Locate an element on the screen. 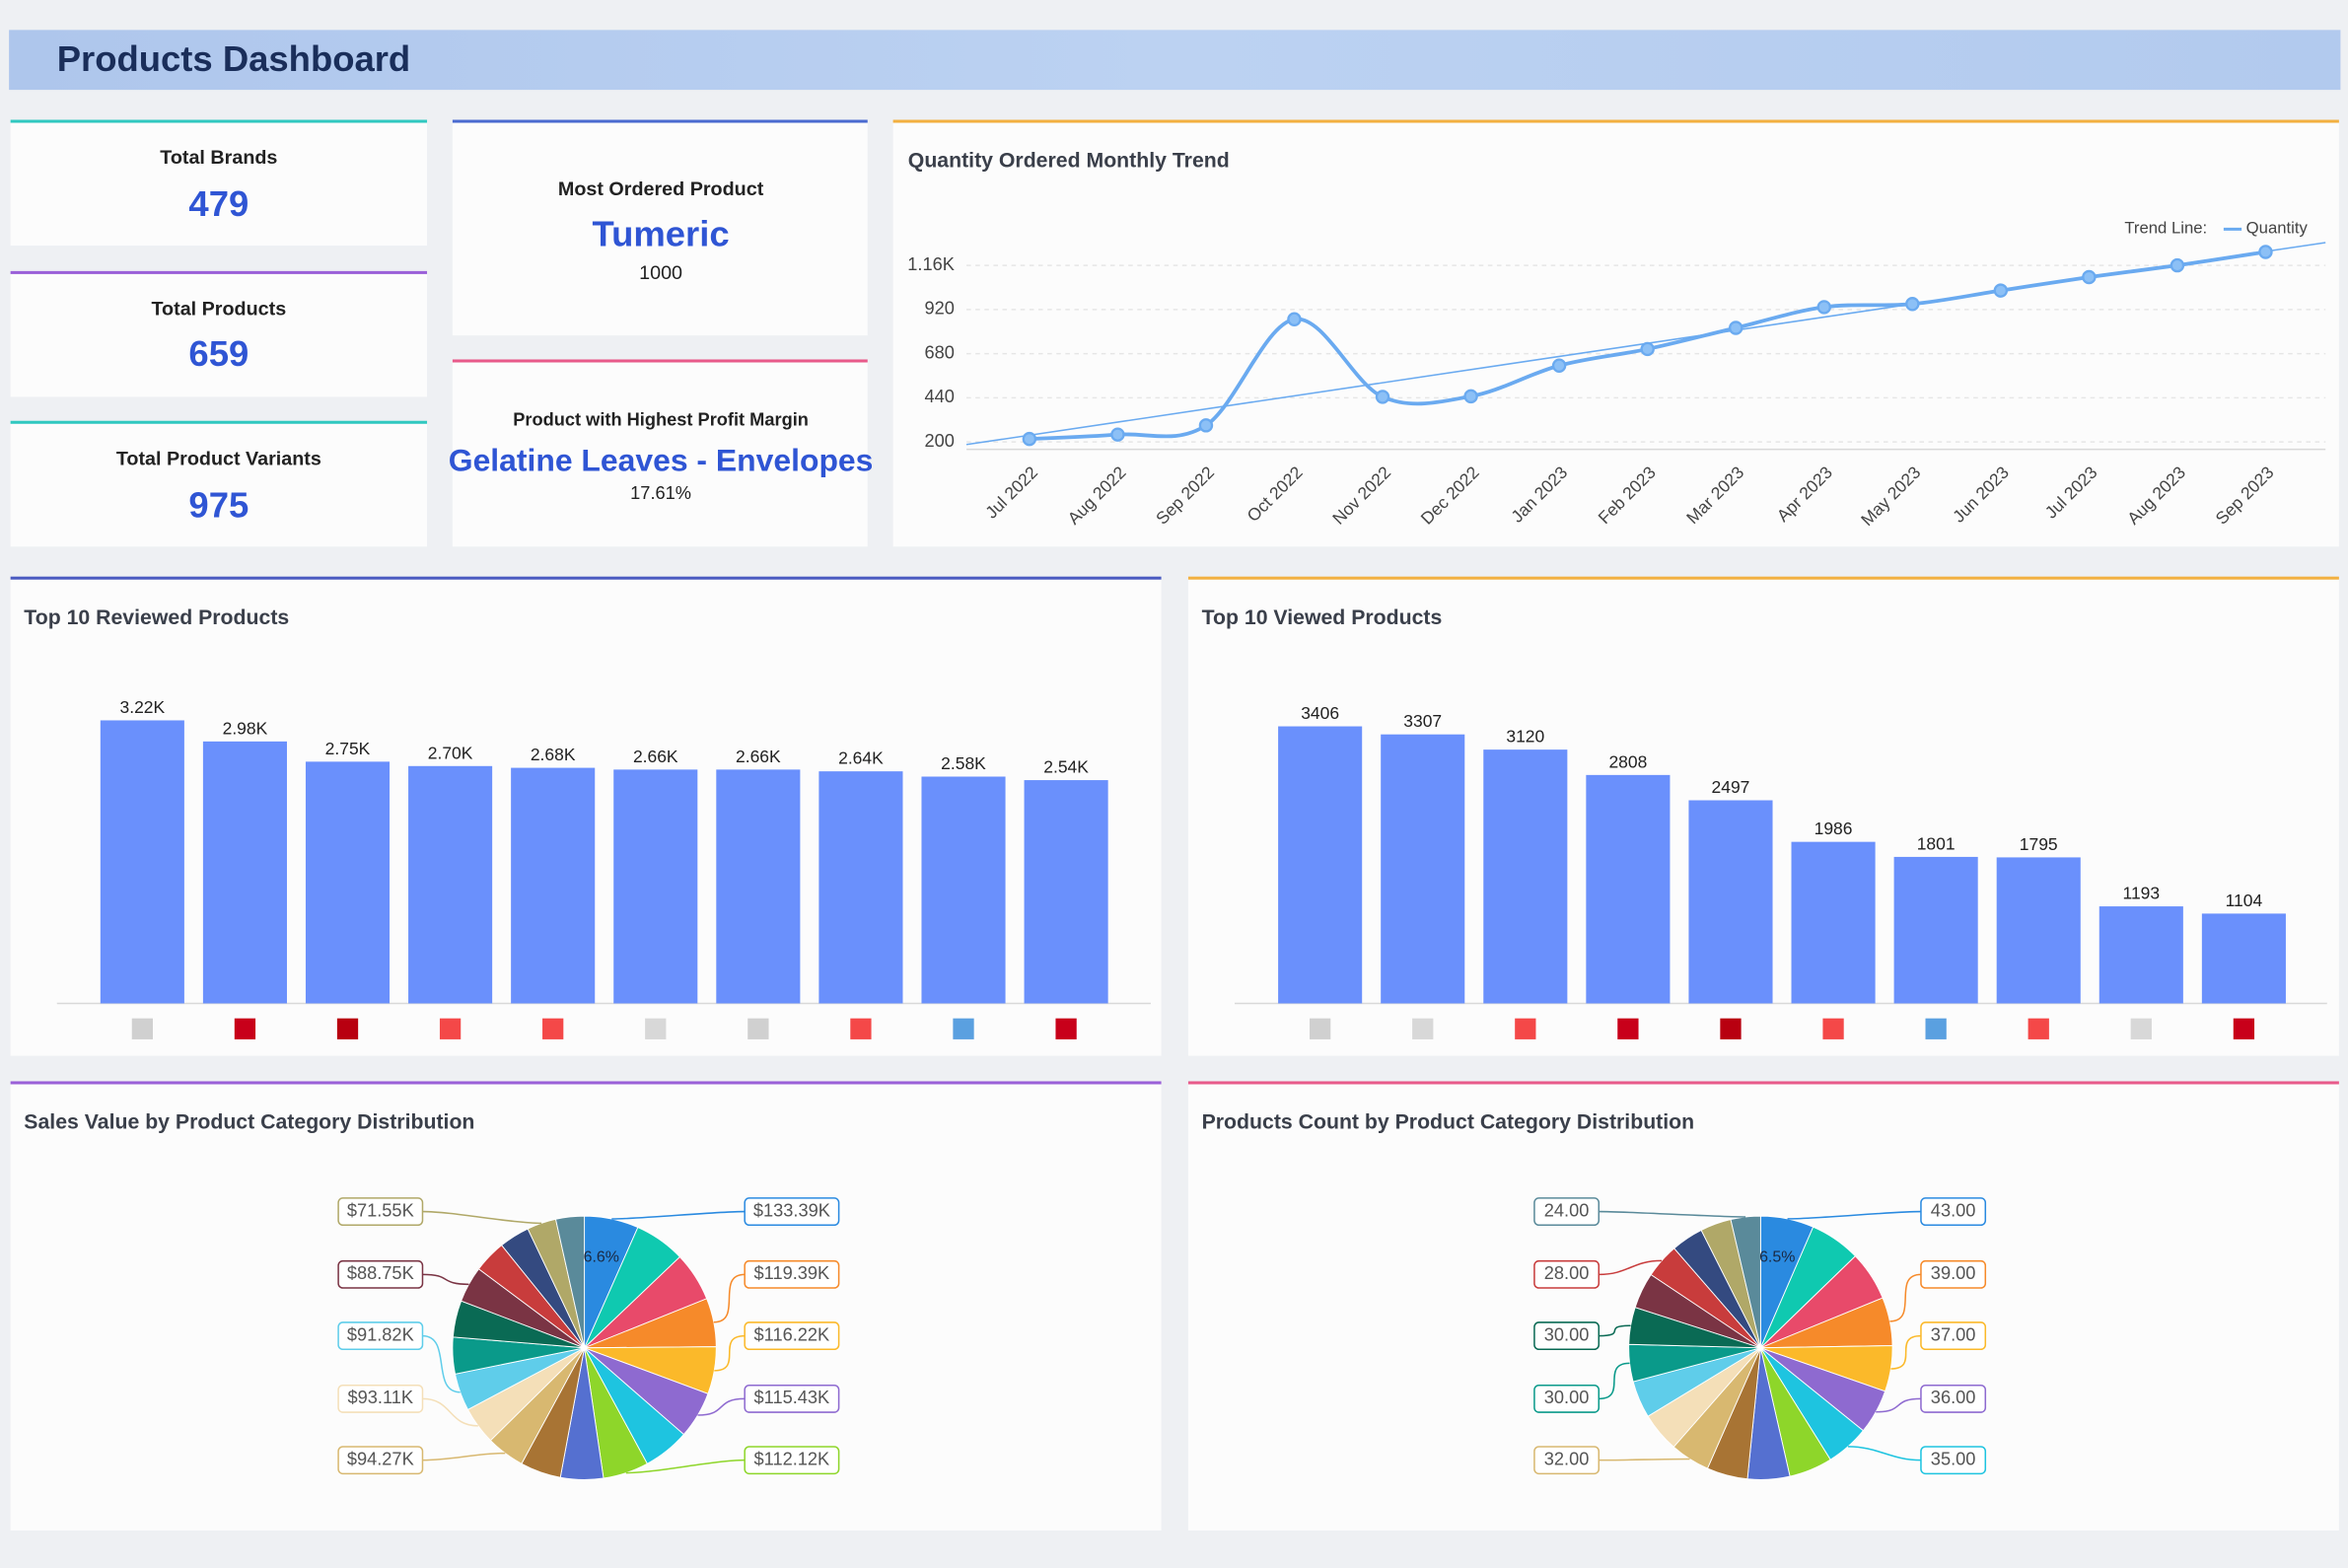  data-label: $93.11K is located at coordinates (381, 1397).